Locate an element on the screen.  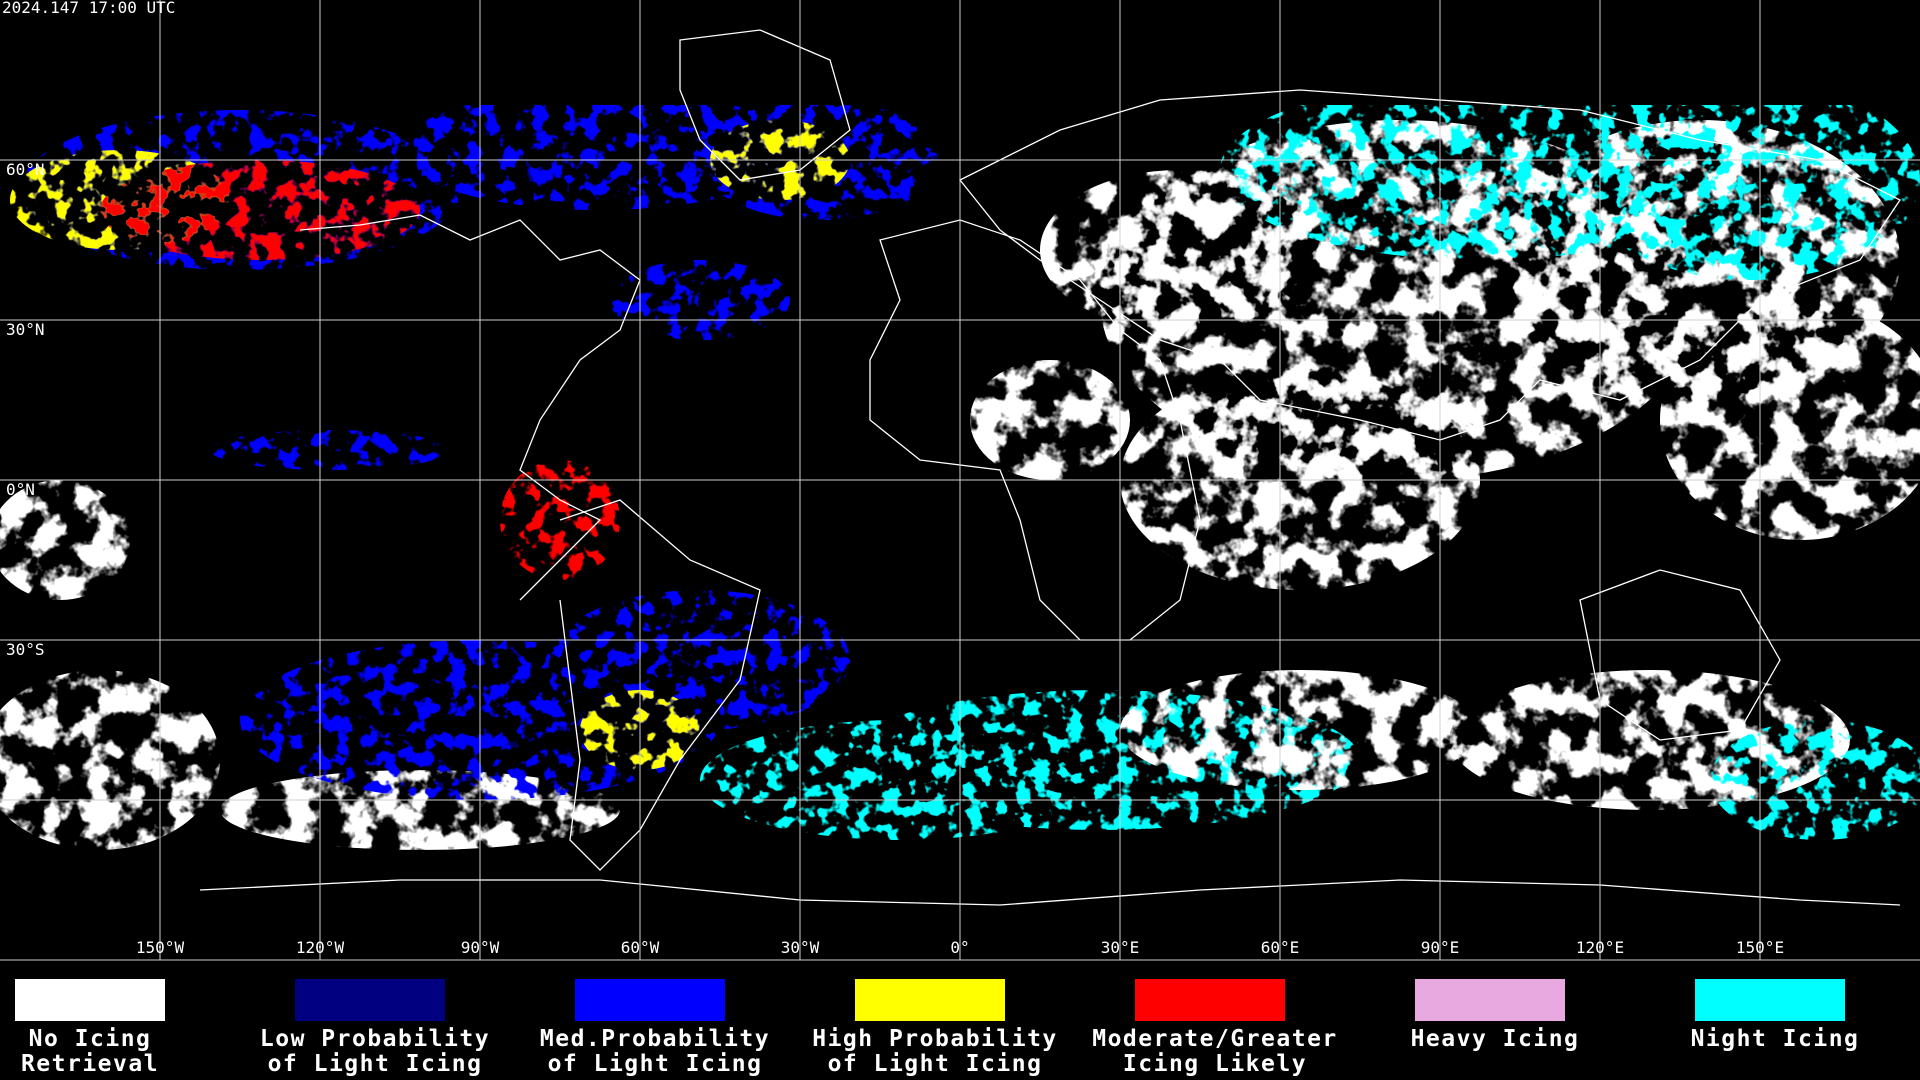
latitude-label: 30°S is located at coordinates (25, 649).